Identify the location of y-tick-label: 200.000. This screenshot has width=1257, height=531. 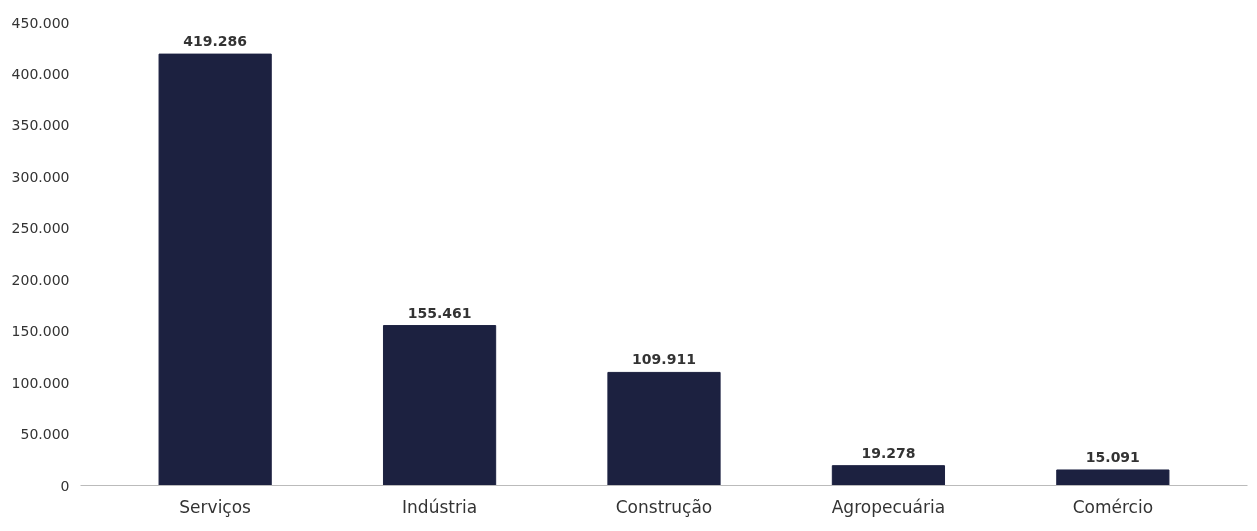
(40, 279).